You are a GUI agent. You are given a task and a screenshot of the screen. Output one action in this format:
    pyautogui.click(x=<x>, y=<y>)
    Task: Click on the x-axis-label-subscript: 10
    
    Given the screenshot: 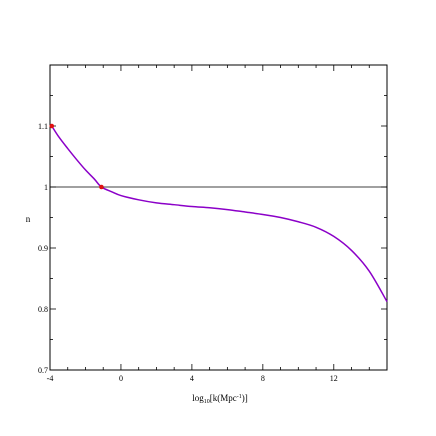 What is the action you would take?
    pyautogui.click(x=207, y=402)
    